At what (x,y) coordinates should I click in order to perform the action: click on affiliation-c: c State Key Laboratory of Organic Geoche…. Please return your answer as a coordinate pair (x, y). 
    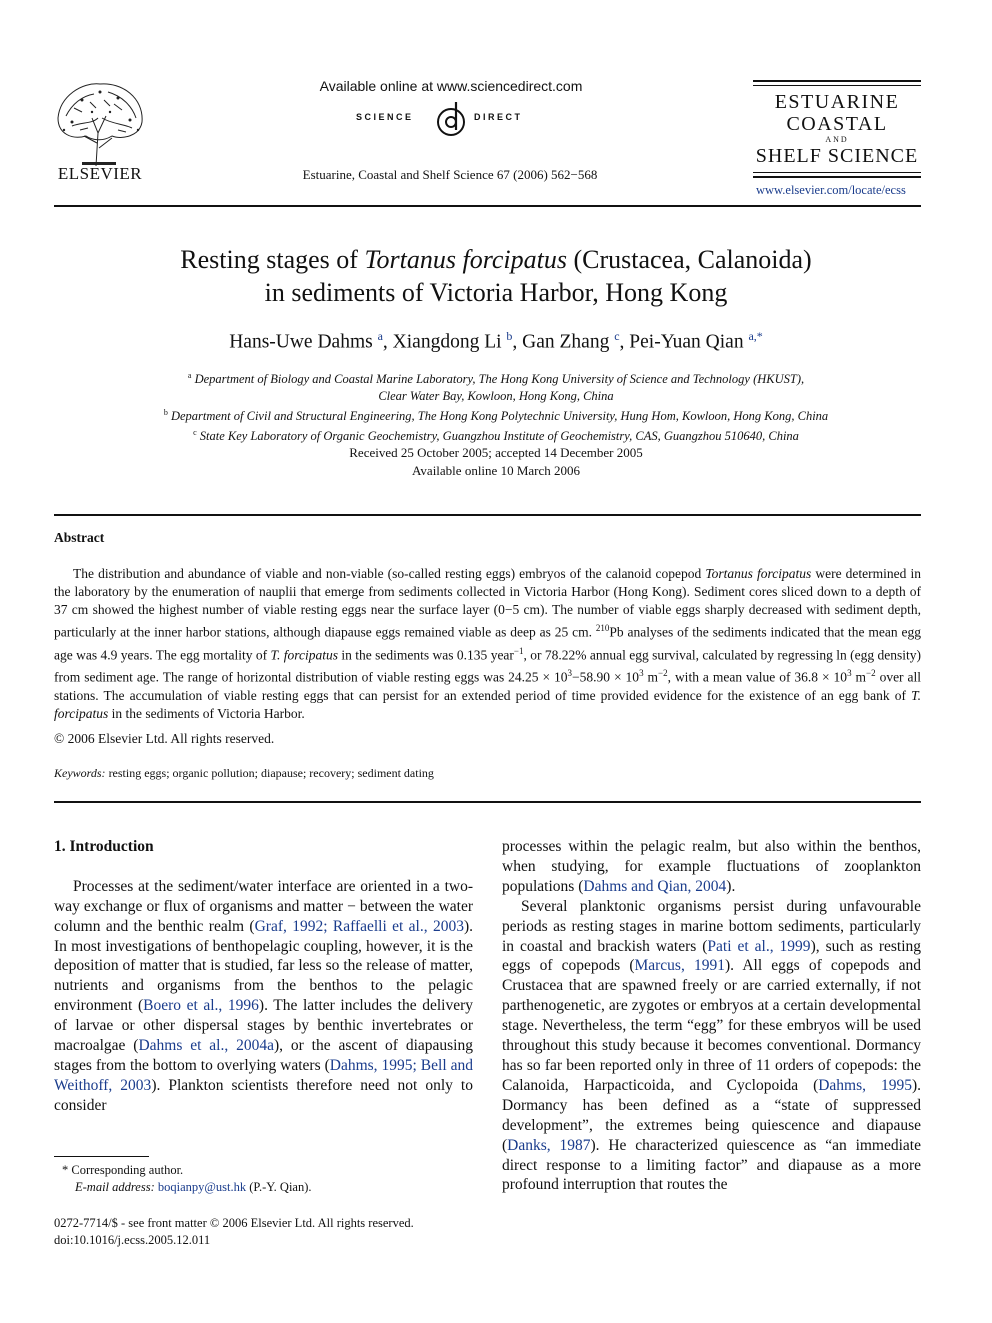
    Looking at the image, I should click on (496, 435).